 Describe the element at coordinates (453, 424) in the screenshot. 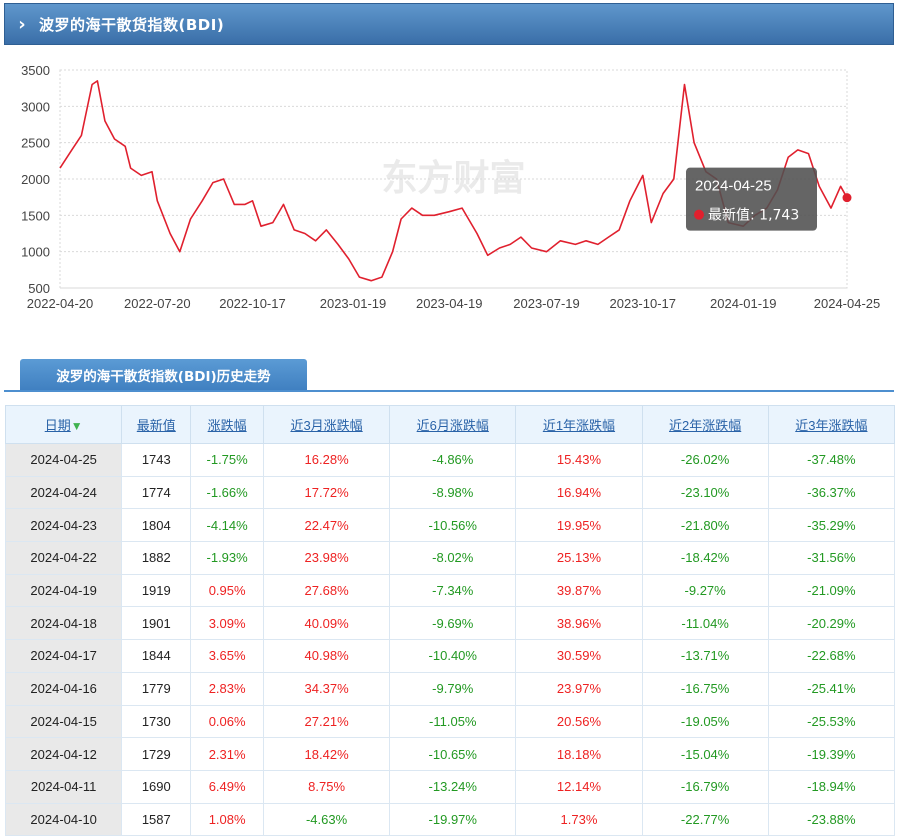

I see `column-header: 近6月涨跌幅` at that location.